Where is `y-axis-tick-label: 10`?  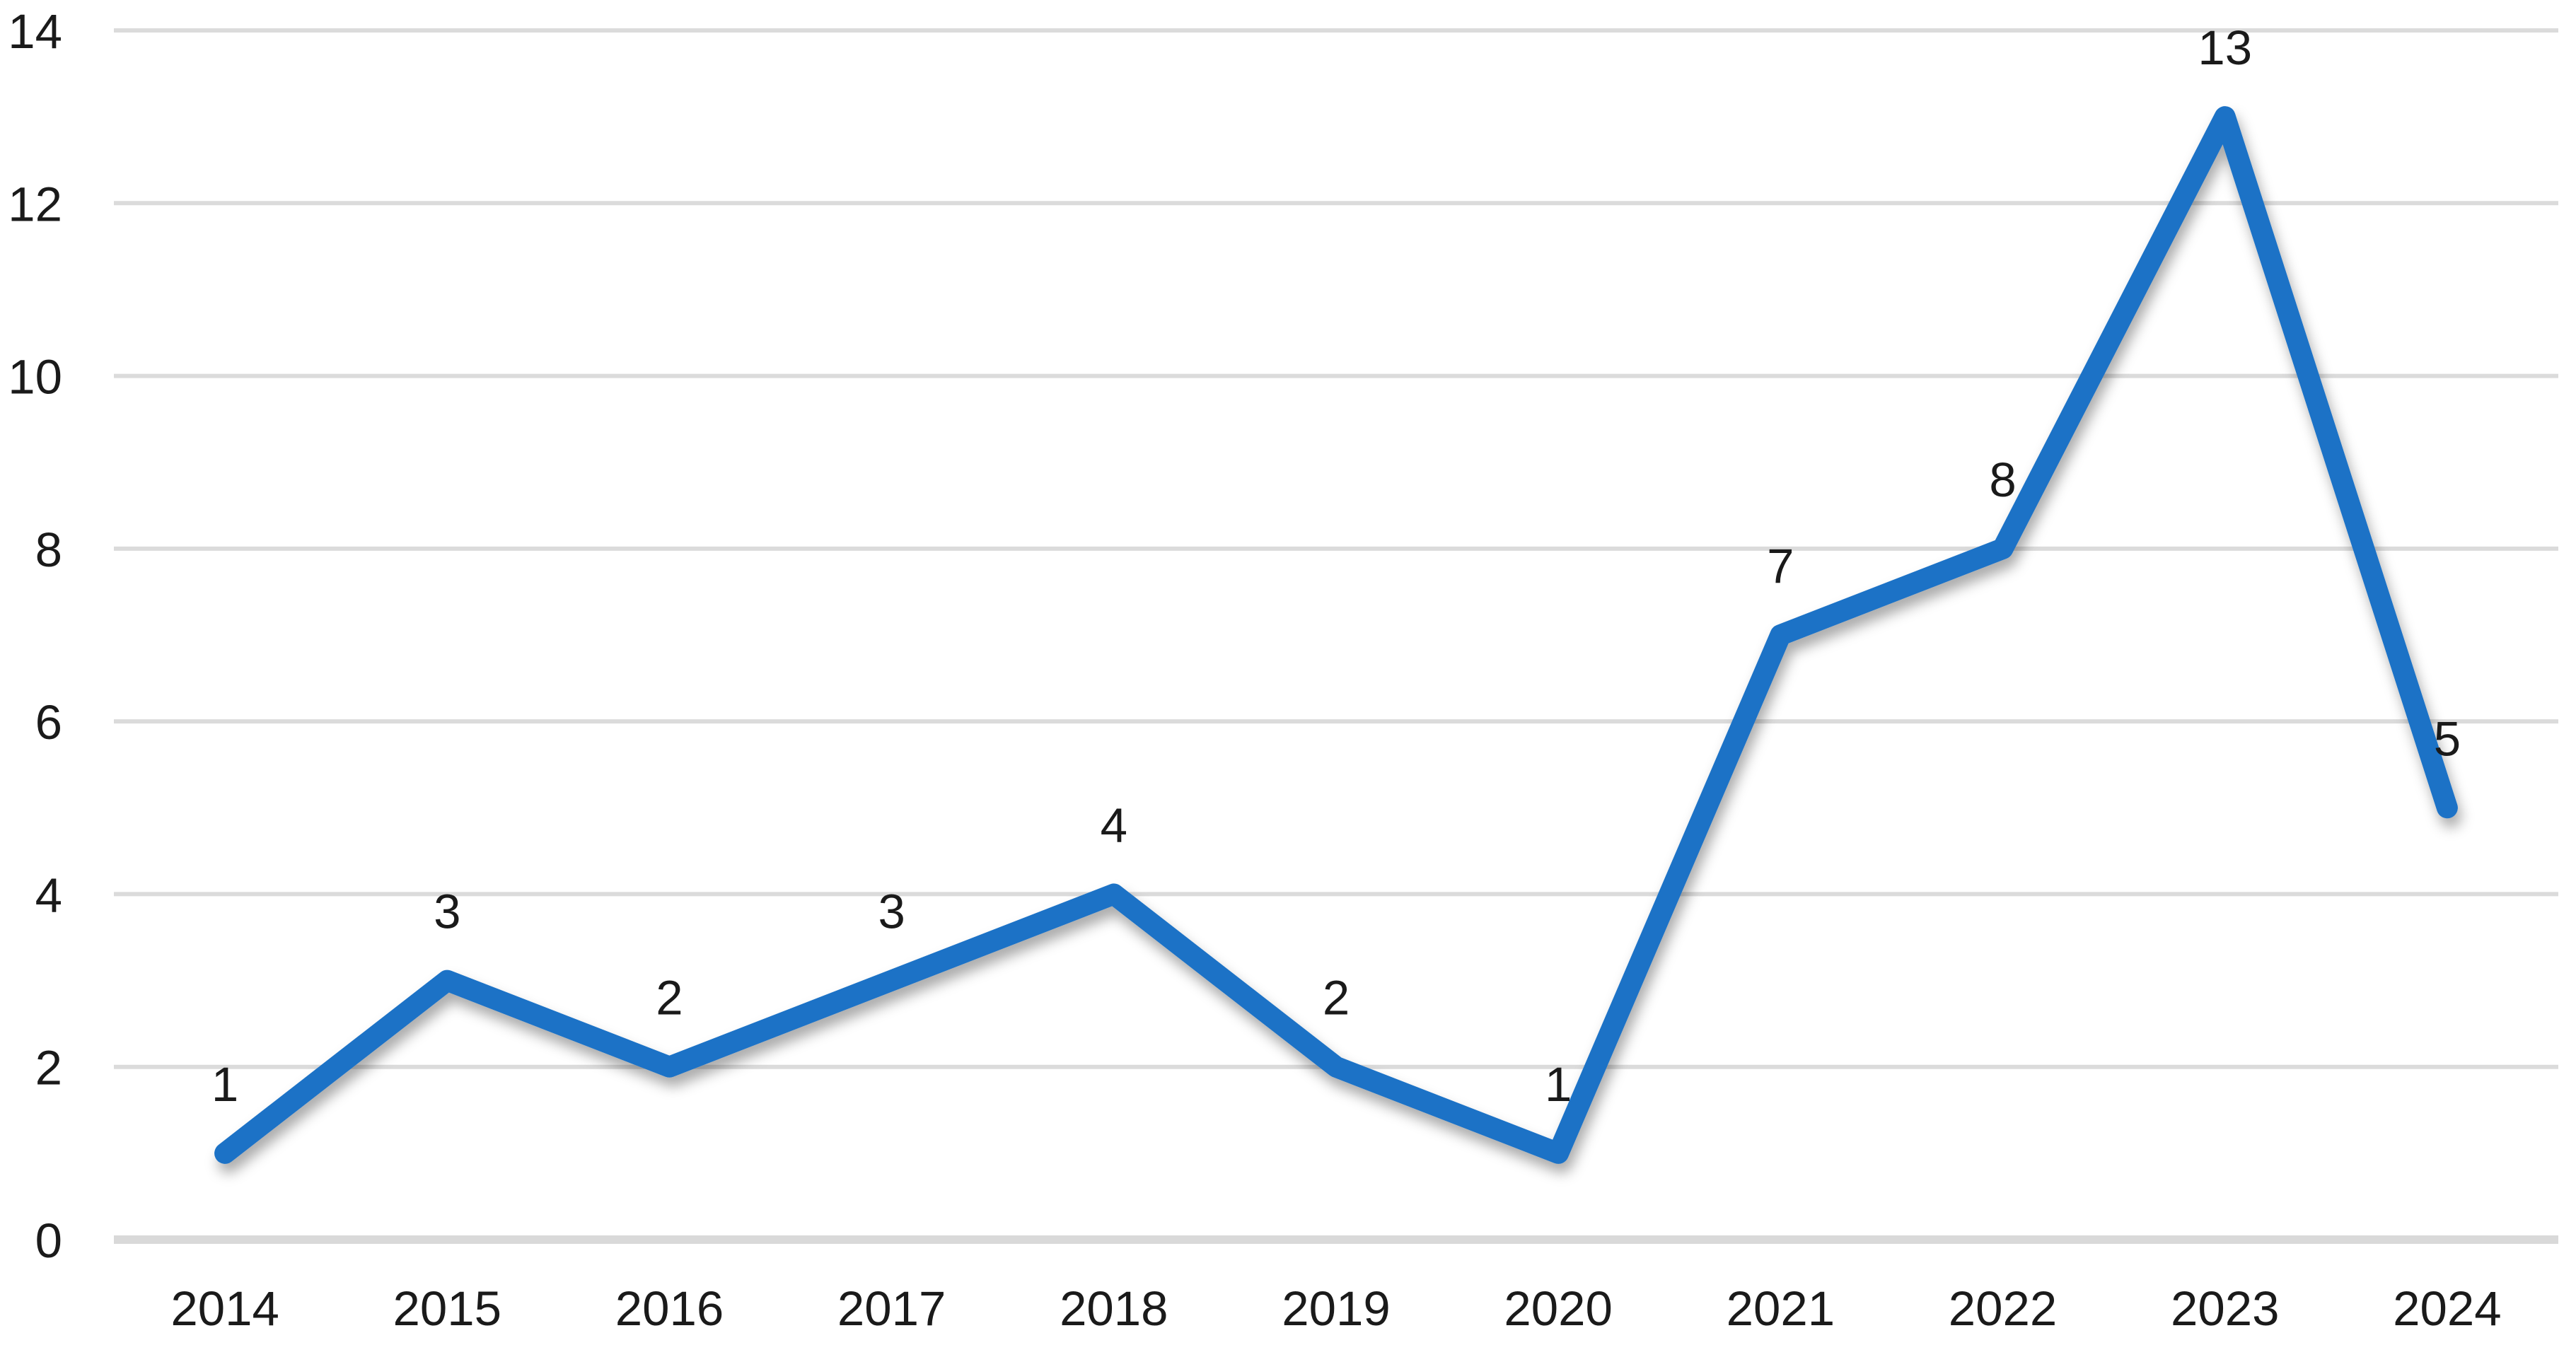 y-axis-tick-label: 10 is located at coordinates (35, 377).